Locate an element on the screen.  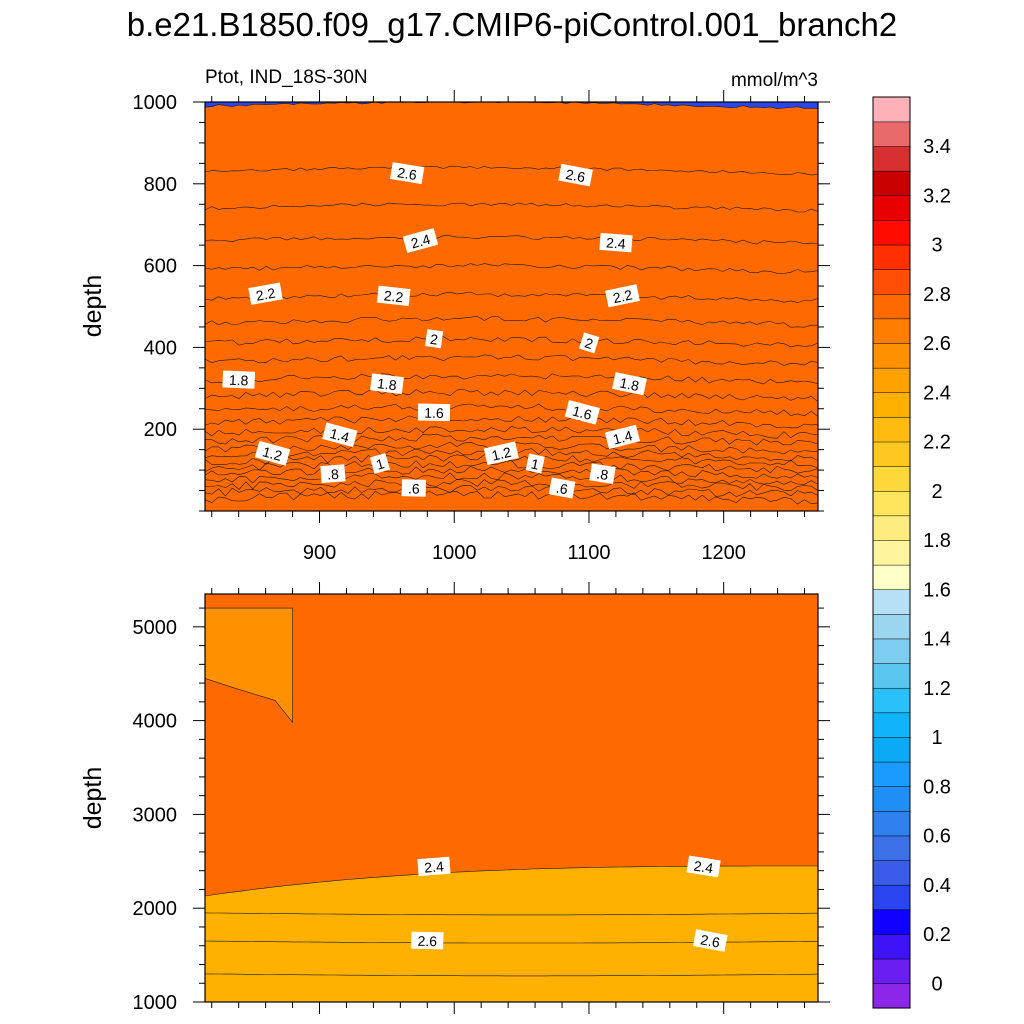
variable-region-label: Ptot, IND_18S-30N is located at coordinates (286, 77).